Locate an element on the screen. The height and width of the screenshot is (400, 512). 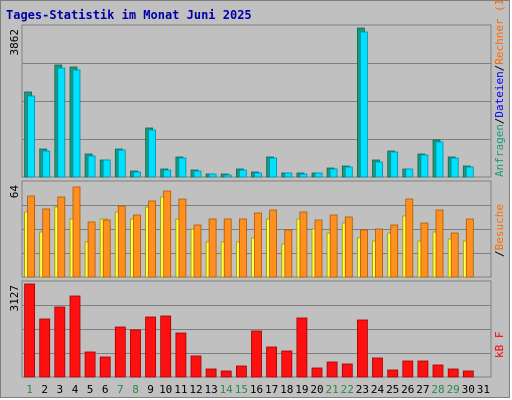
legend-item-6: Besuche is located at coordinates (499, 227).